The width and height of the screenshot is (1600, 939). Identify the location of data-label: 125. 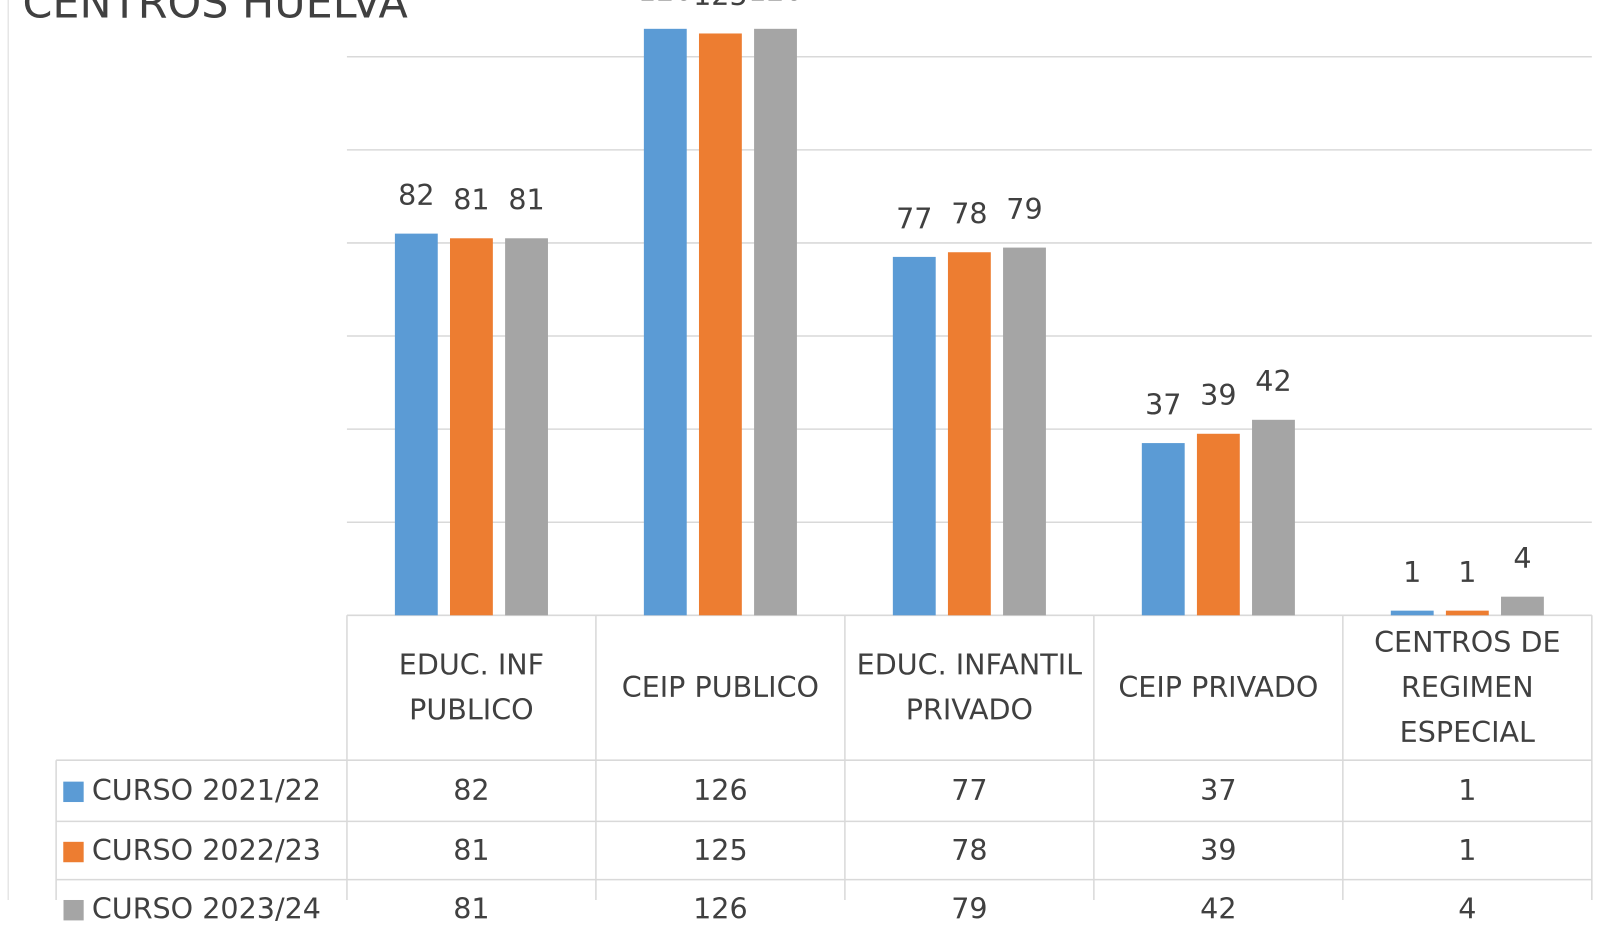
(720, 6).